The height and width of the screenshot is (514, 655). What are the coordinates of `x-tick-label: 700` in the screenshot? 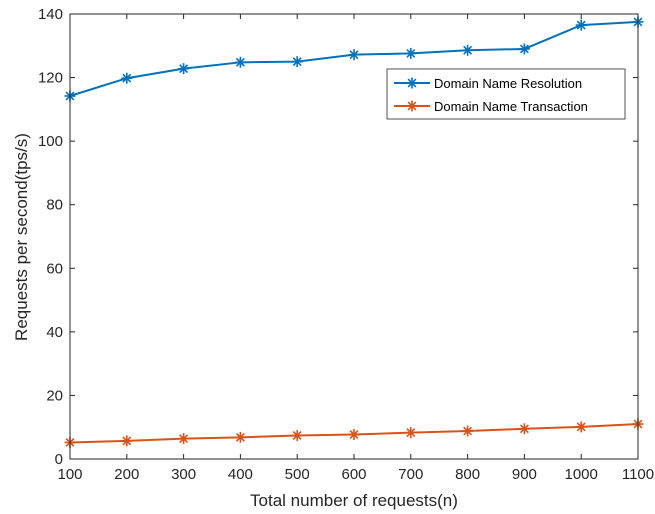 It's located at (410, 474).